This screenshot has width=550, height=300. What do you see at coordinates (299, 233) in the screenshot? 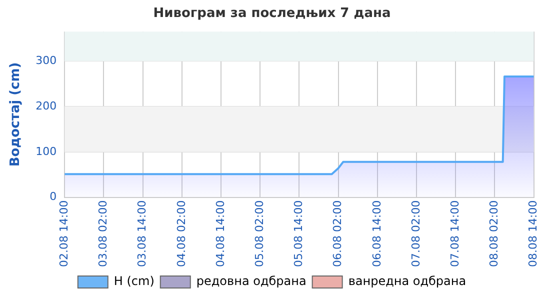
I see `x-tick-label: 05.08 14:00` at bounding box center [299, 233].